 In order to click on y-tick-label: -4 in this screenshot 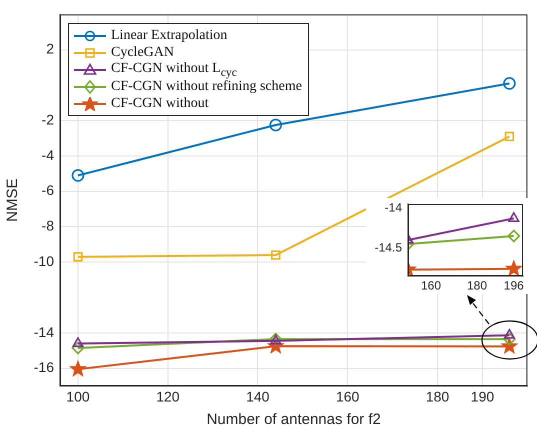, I will do `click(48, 154)`.